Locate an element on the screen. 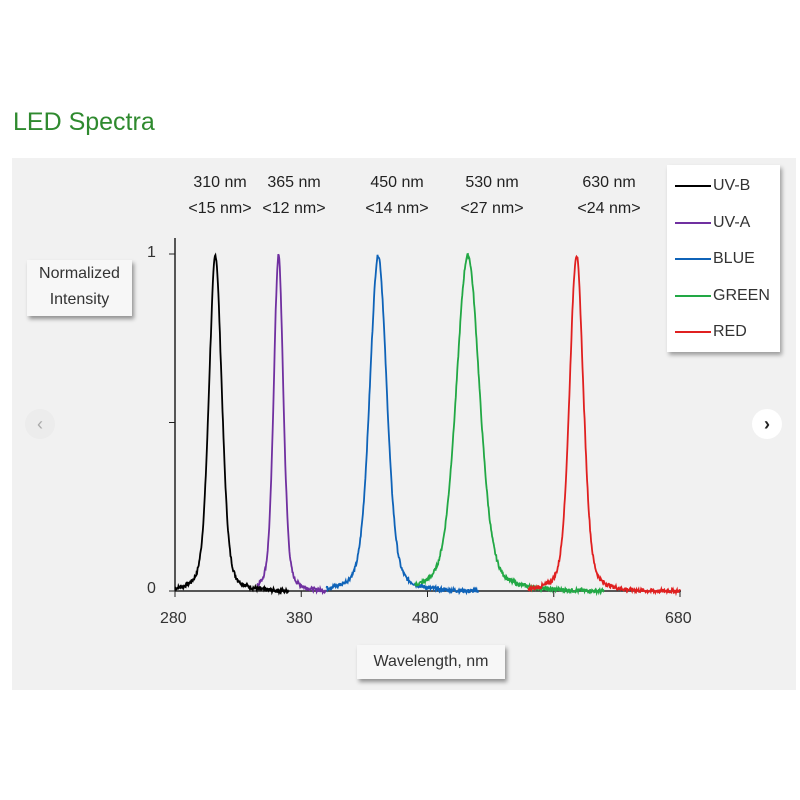 This screenshot has width=800, height=800. x-axis-label: Wavelength, nm is located at coordinates (431, 662).